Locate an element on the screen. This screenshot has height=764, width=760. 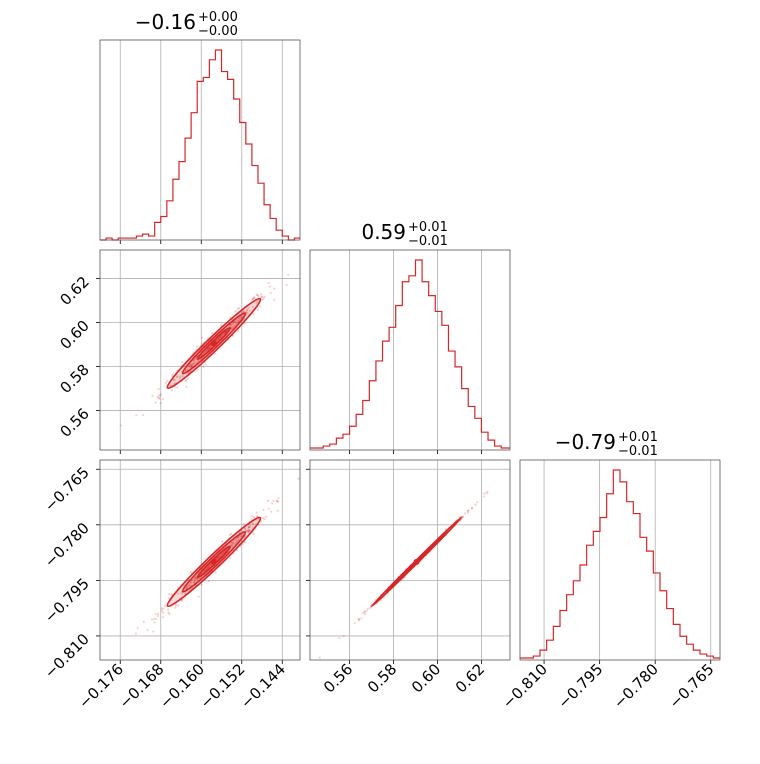
x-tick-label-p1: 0.62 is located at coordinates (470, 678).